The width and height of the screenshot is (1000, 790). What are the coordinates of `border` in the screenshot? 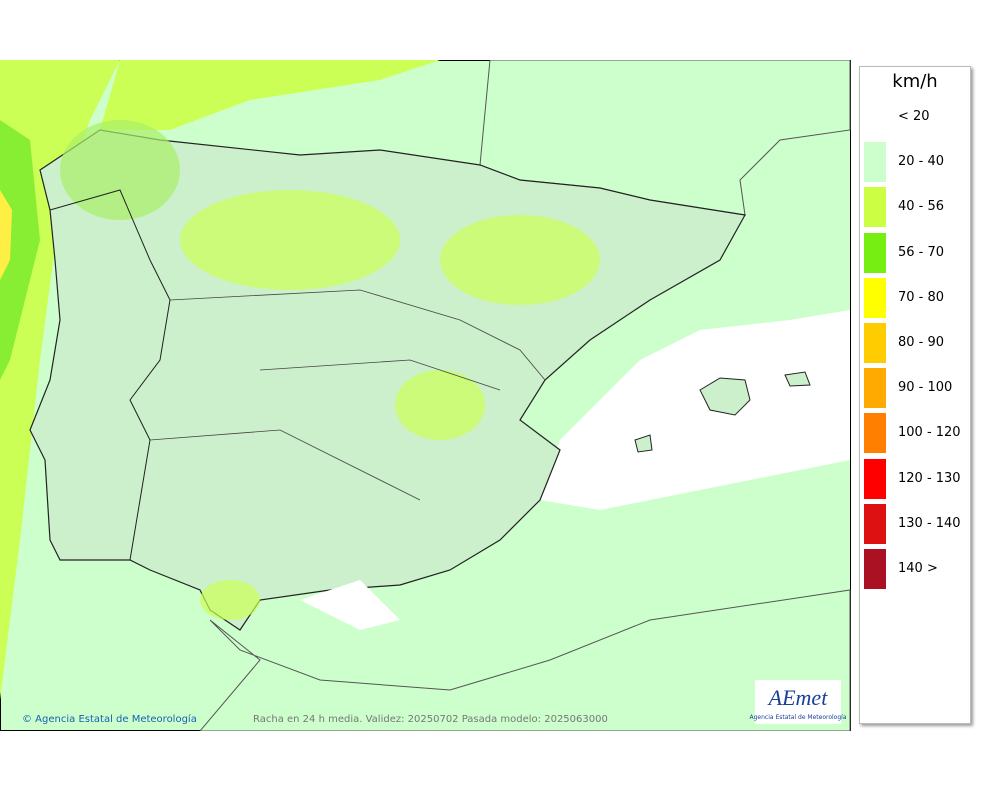 It's located at (110, 375).